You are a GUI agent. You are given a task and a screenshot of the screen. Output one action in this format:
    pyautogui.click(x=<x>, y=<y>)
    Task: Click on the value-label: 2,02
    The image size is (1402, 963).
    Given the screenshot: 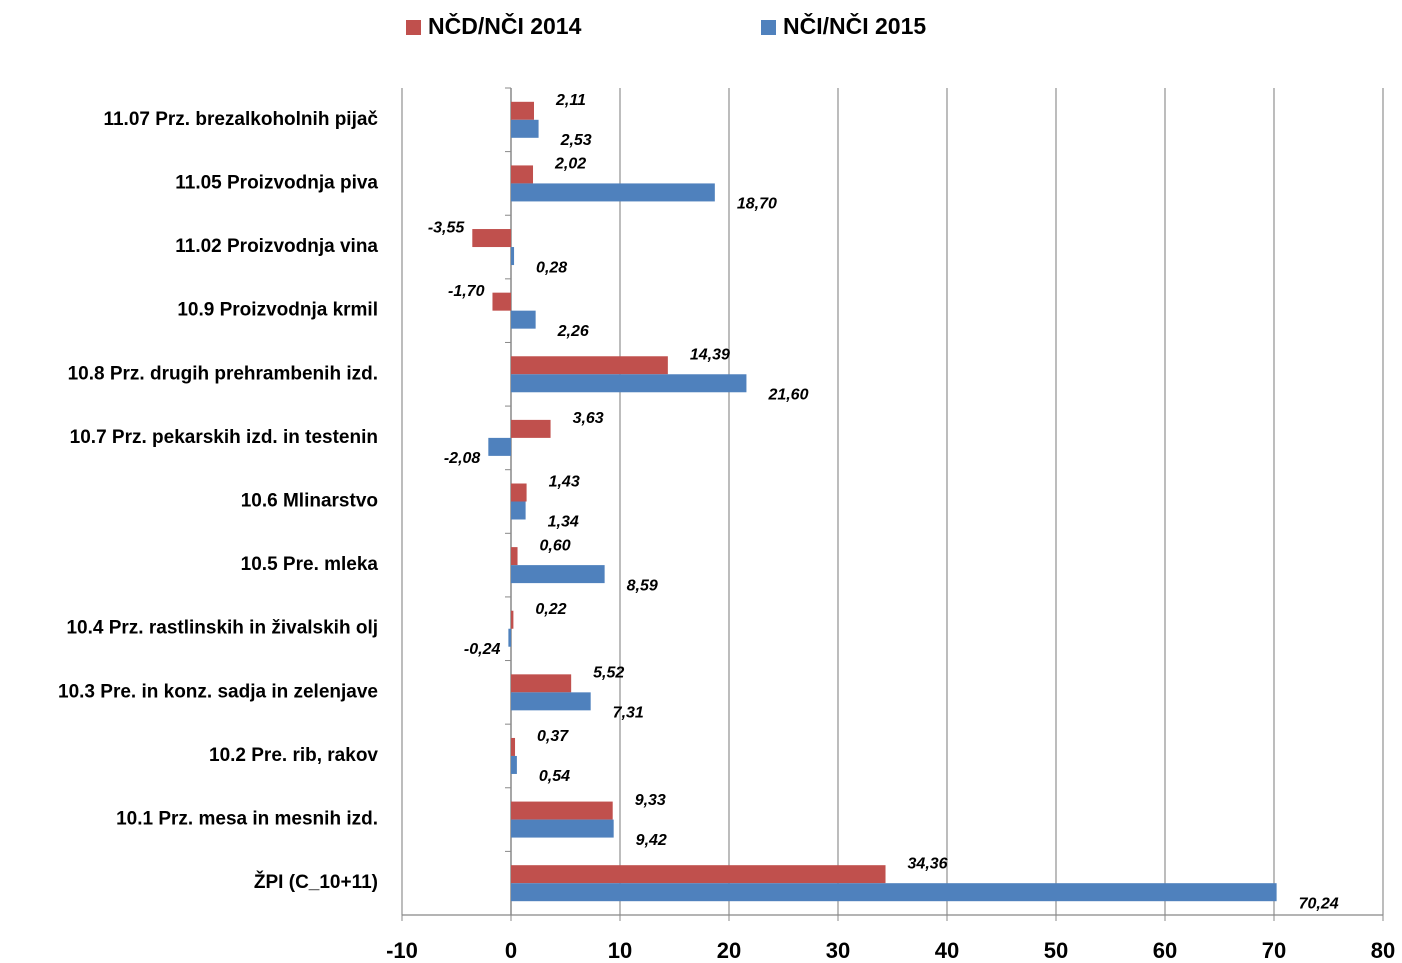 What is the action you would take?
    pyautogui.click(x=570, y=164)
    